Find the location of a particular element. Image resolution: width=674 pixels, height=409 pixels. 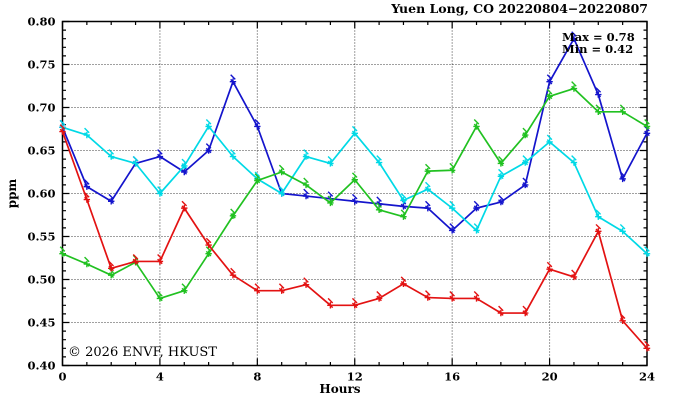

y-axis-title: ppm is located at coordinates (12, 193).